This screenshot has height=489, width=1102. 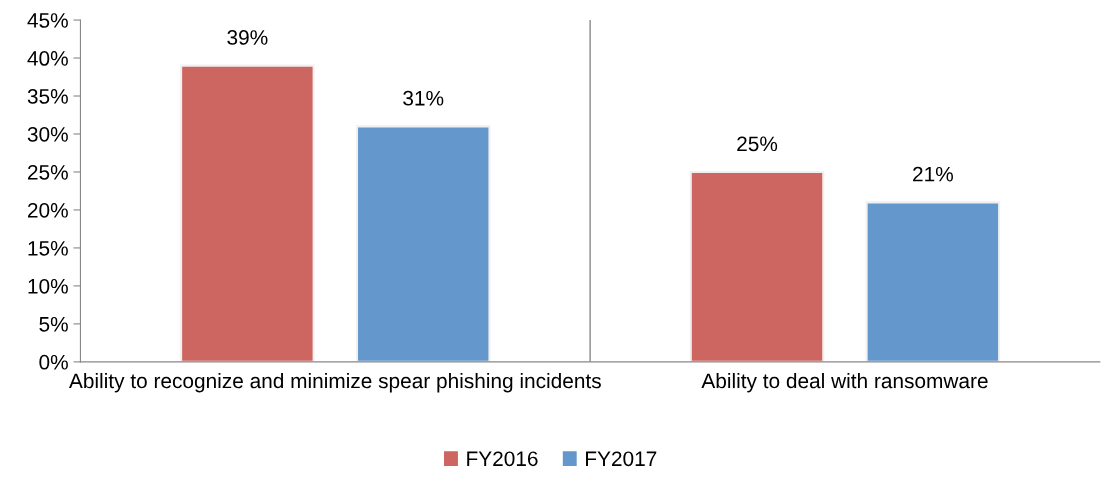 What do you see at coordinates (757, 144) in the screenshot?
I see `data-label: 25%` at bounding box center [757, 144].